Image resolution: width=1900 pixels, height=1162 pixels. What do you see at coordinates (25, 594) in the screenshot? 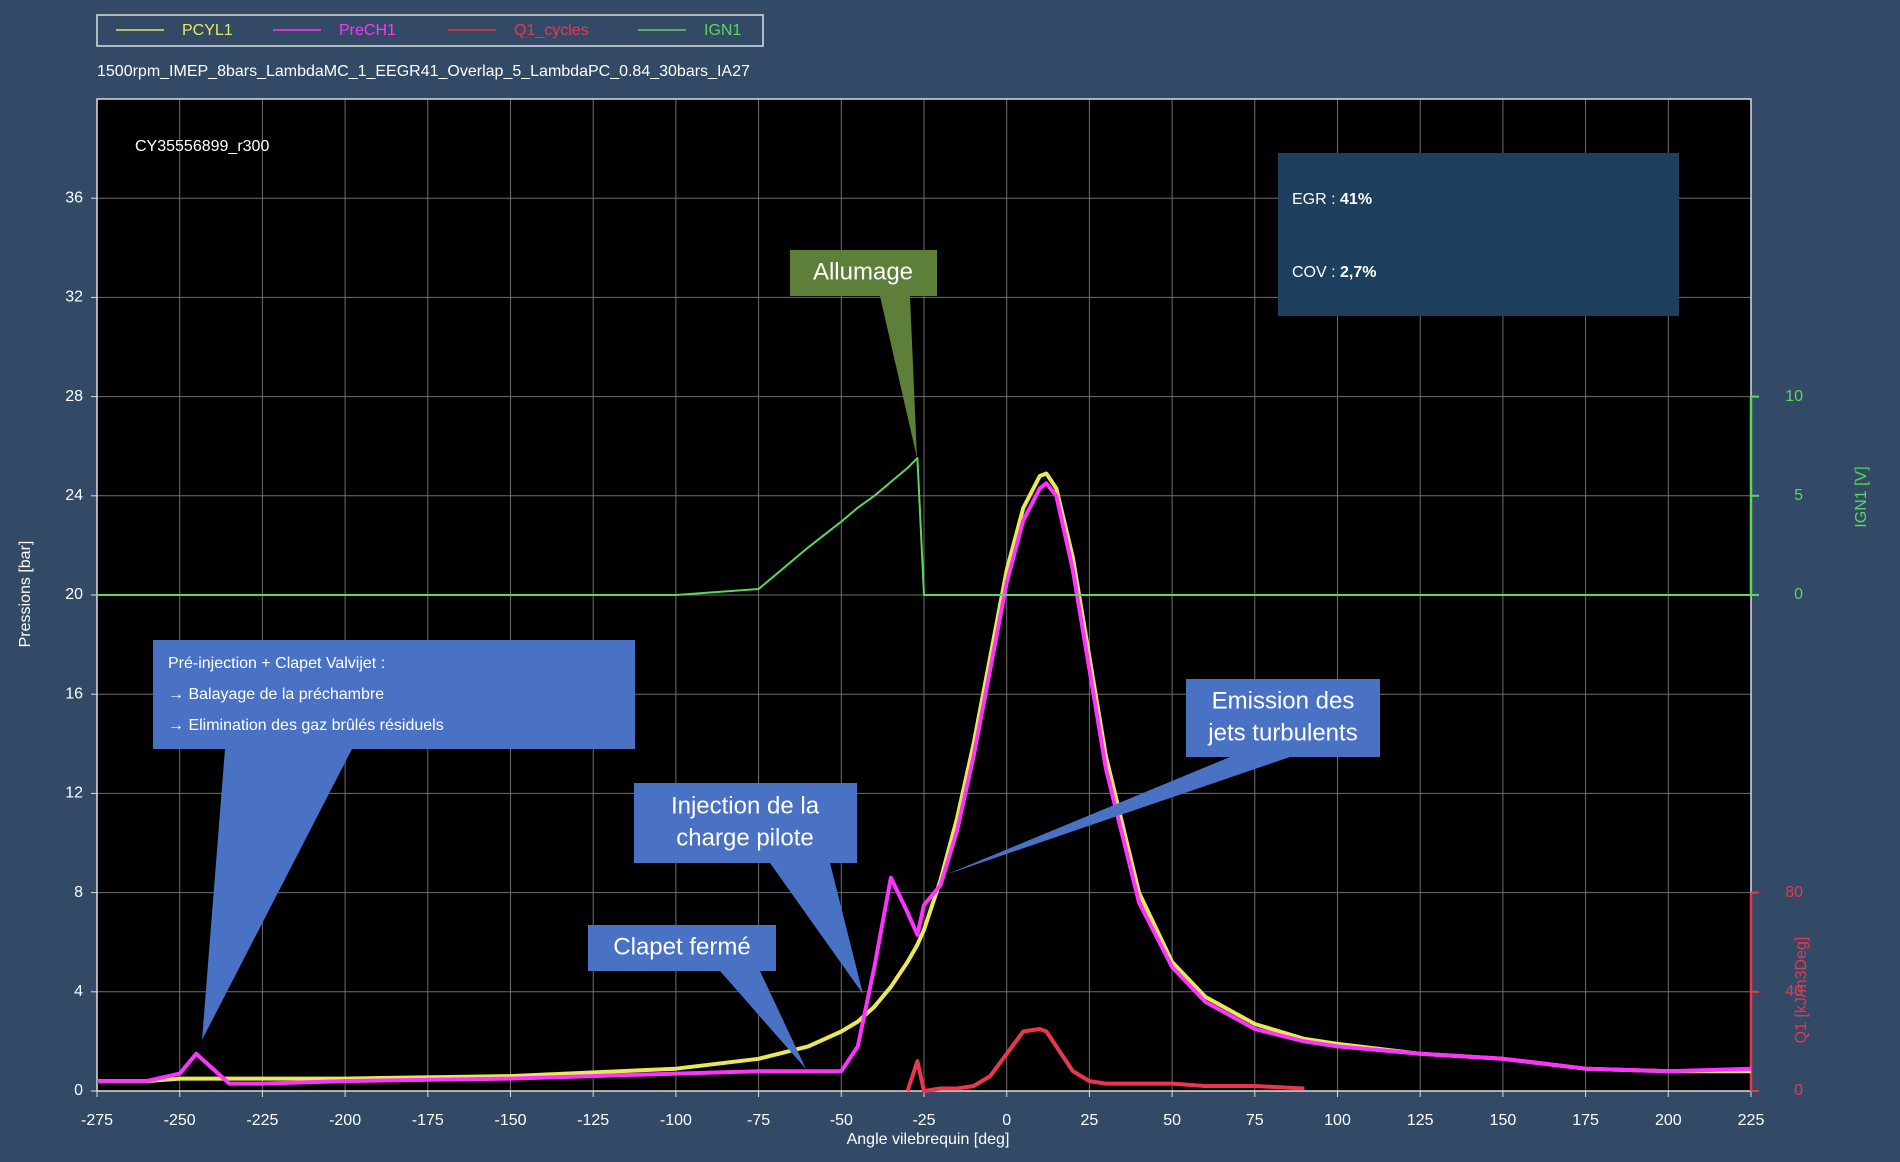
I see `y-axis-label: Pressions [bar]` at bounding box center [25, 594].